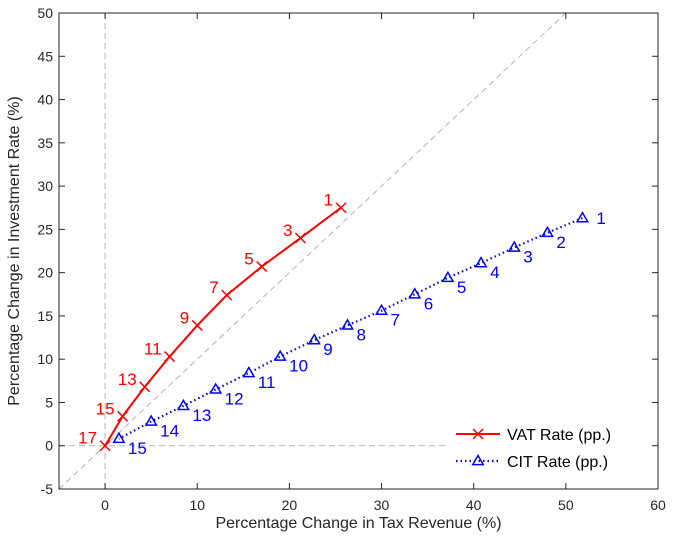  What do you see at coordinates (474, 505) in the screenshot?
I see `x-tick-label: 40` at bounding box center [474, 505].